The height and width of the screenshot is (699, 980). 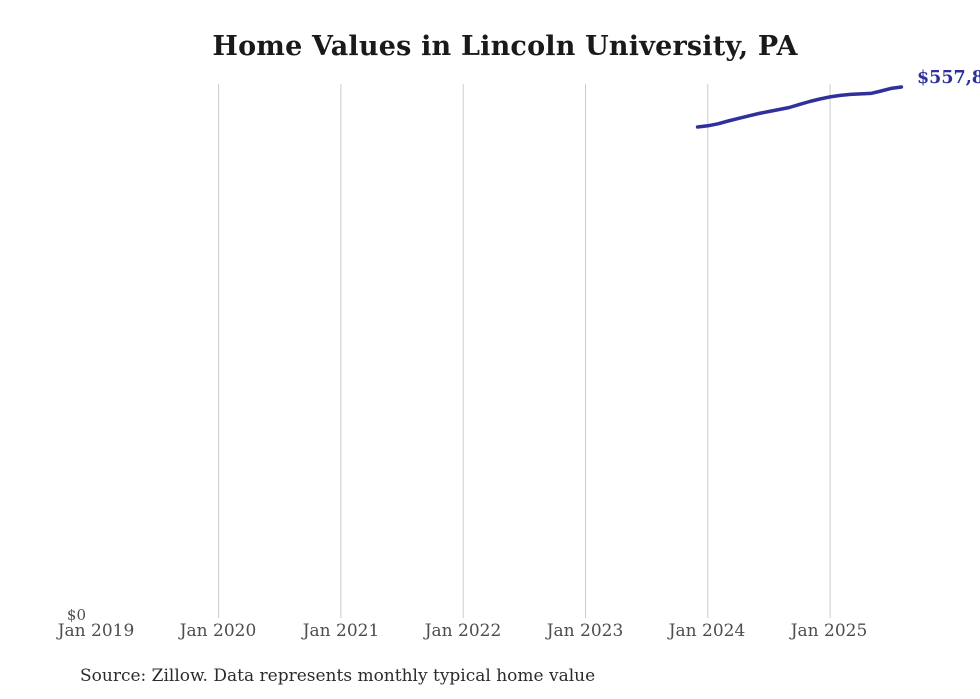 I want to click on y-axis-zero-label: $0, so click(x=76, y=615).